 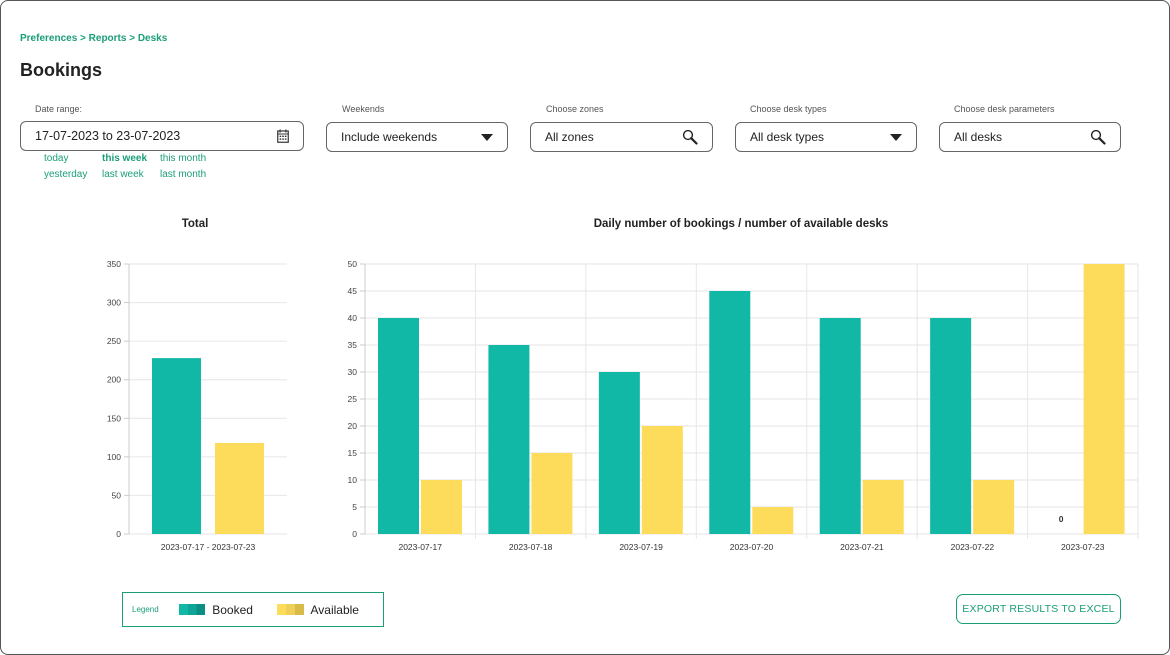 I want to click on total-chart-title: Total, so click(x=195, y=224).